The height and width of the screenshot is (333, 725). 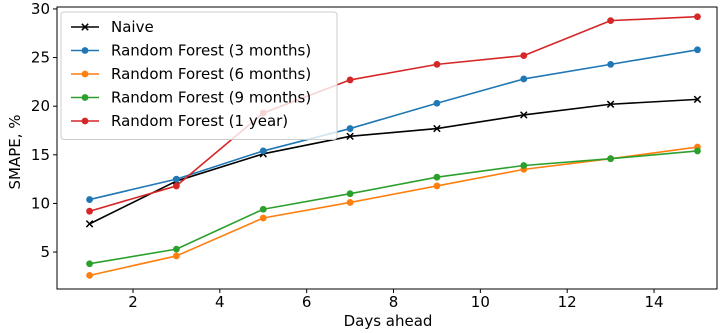 I want to click on y-axis-title: SMAPE, %, so click(x=15, y=151).